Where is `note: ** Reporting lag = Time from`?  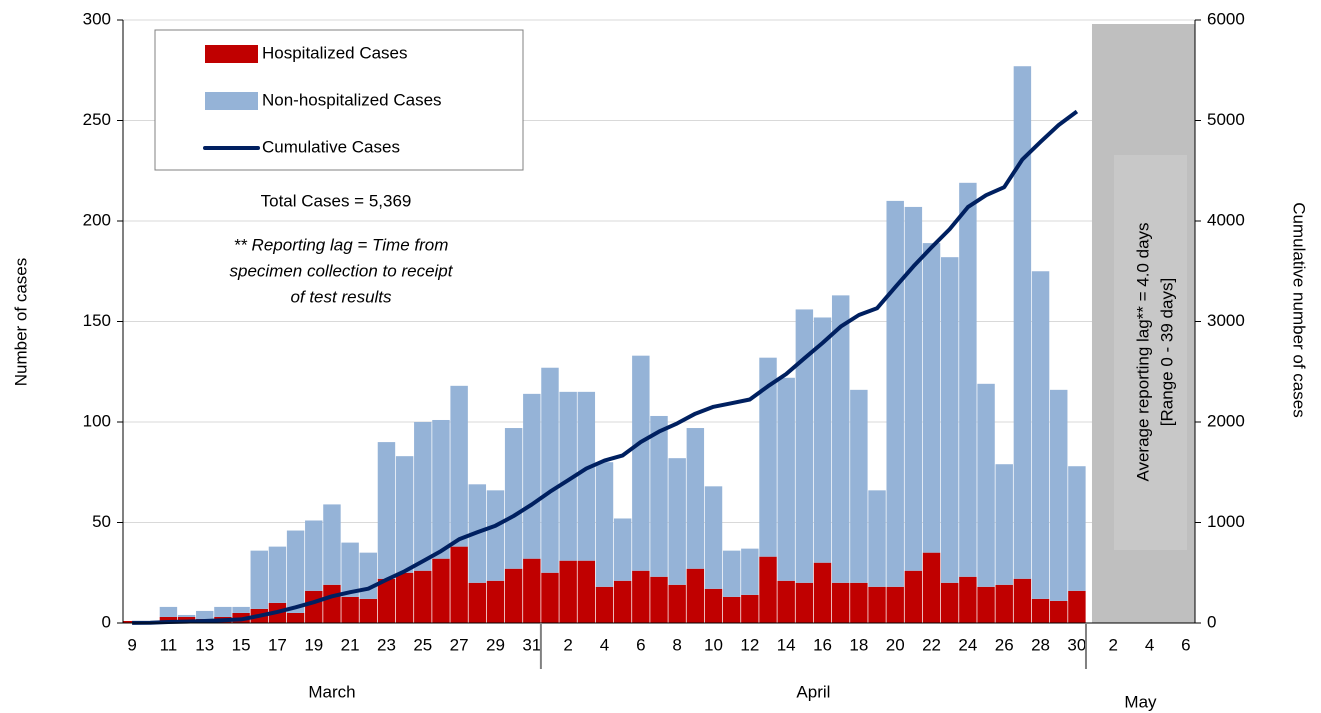 note: ** Reporting lag = Time from is located at coordinates (341, 244).